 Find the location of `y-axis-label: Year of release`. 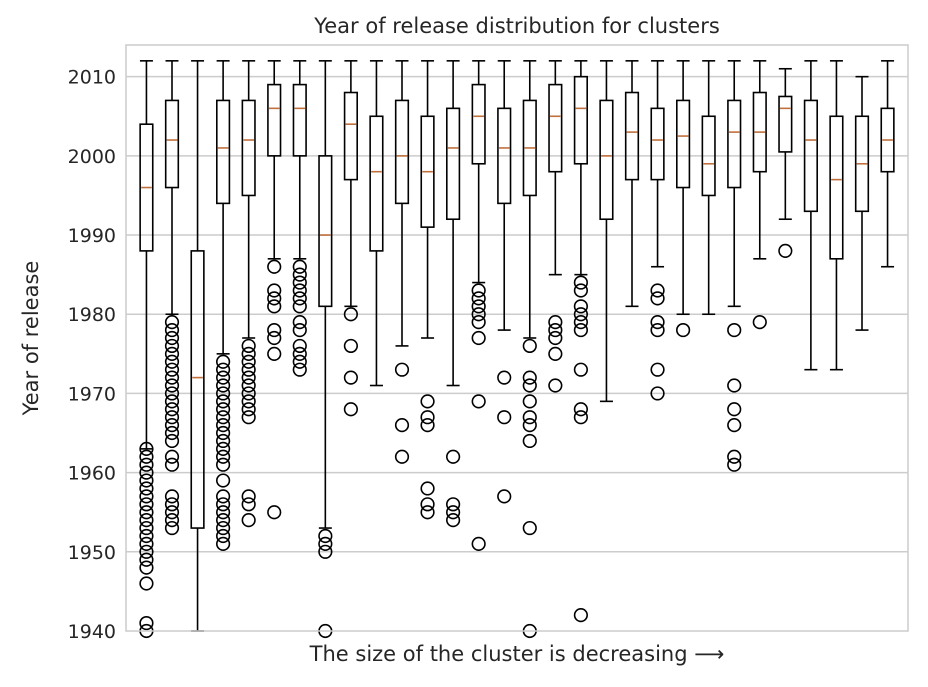

y-axis-label: Year of release is located at coordinates (31, 339).